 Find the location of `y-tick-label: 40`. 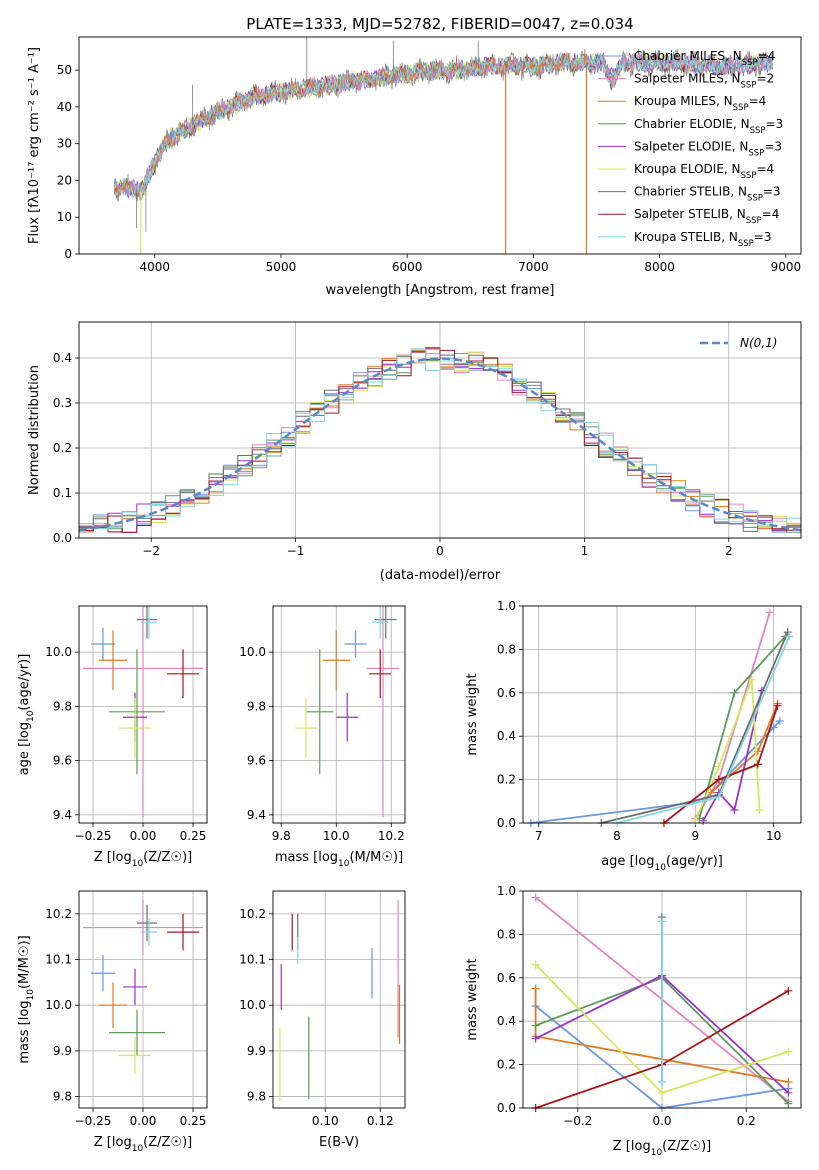

y-tick-label: 40 is located at coordinates (64, 107).